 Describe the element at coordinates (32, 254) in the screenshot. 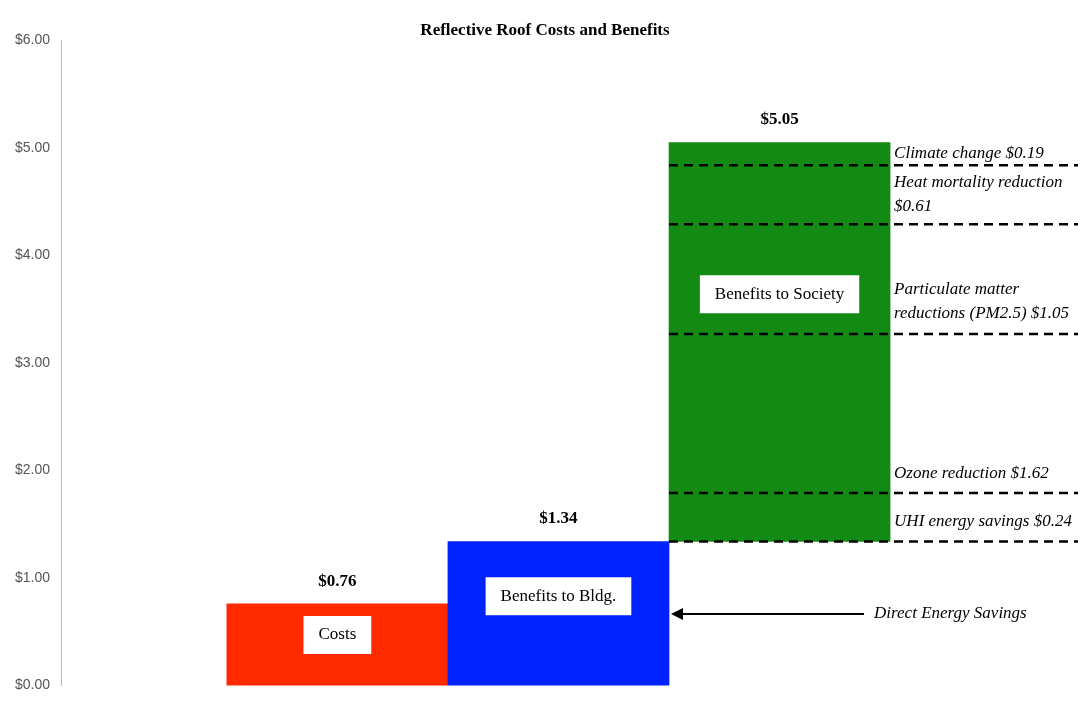

I see `y-tick-label: $4.00` at that location.